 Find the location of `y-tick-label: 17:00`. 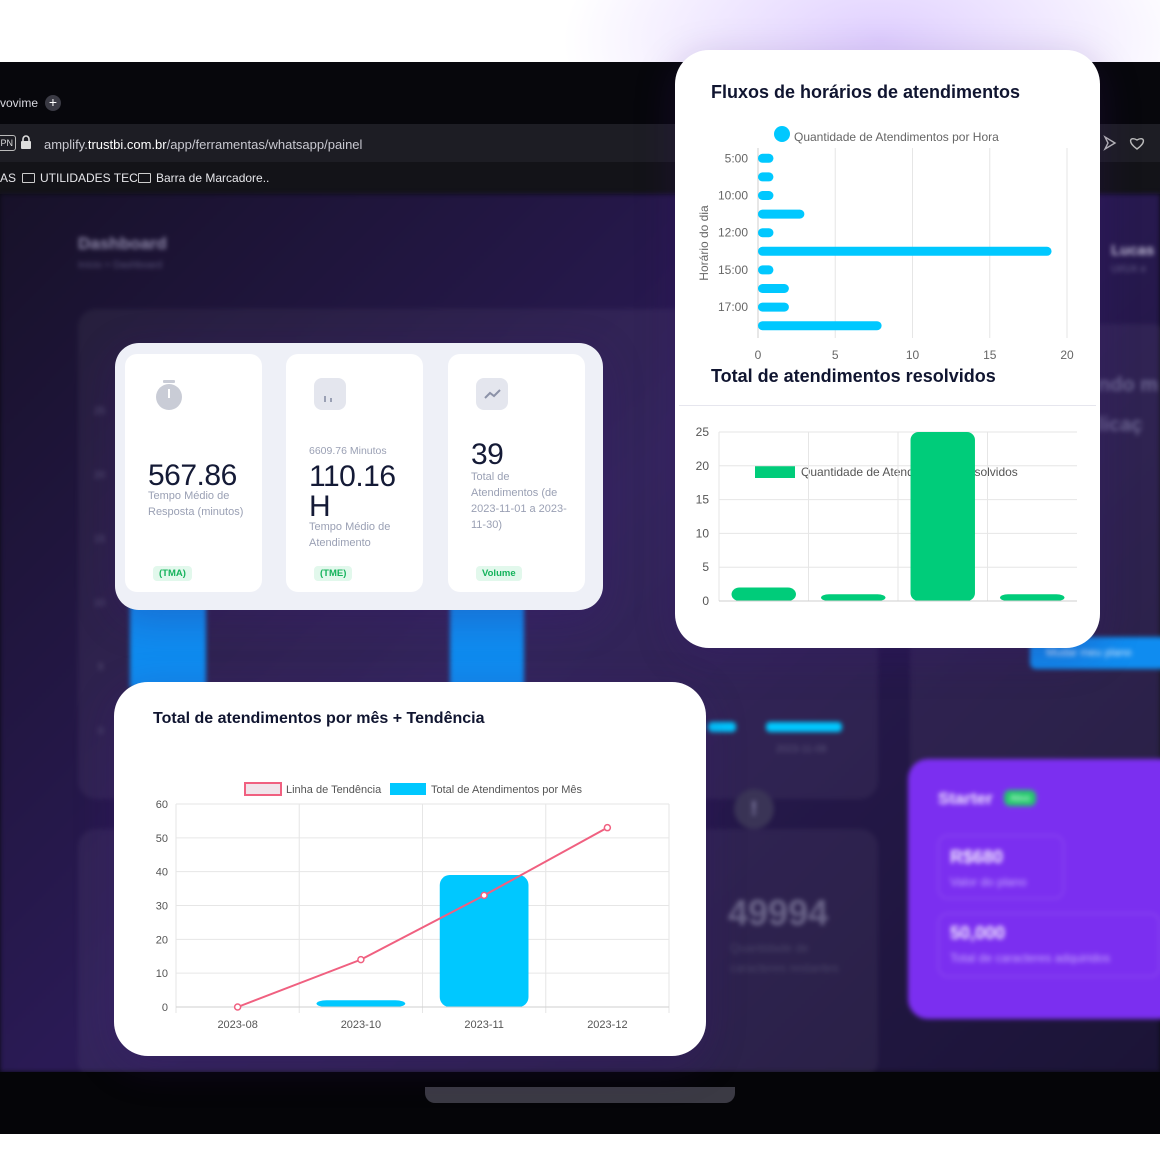

y-tick-label: 17:00 is located at coordinates (733, 307).